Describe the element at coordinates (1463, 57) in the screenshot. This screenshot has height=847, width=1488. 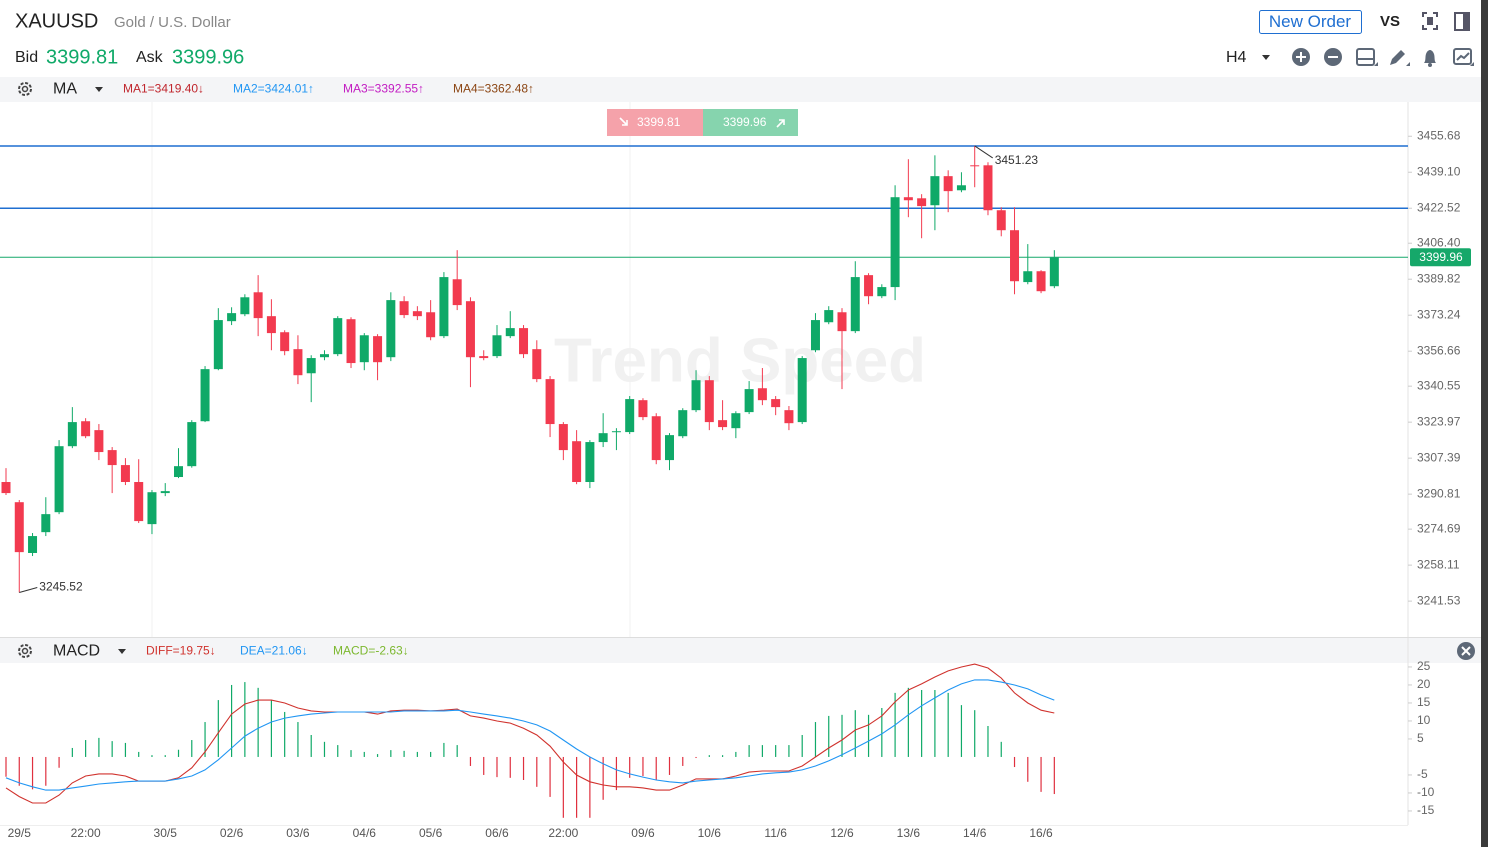
I see `indicator-icon` at that location.